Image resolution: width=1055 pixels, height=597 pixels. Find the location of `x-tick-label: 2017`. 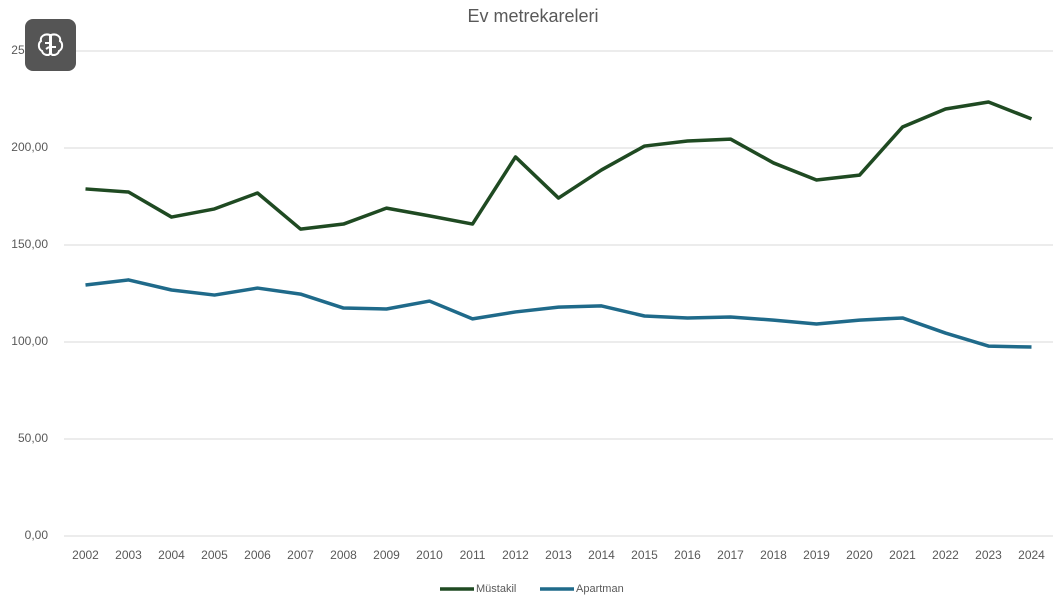

x-tick-label: 2017 is located at coordinates (730, 555).